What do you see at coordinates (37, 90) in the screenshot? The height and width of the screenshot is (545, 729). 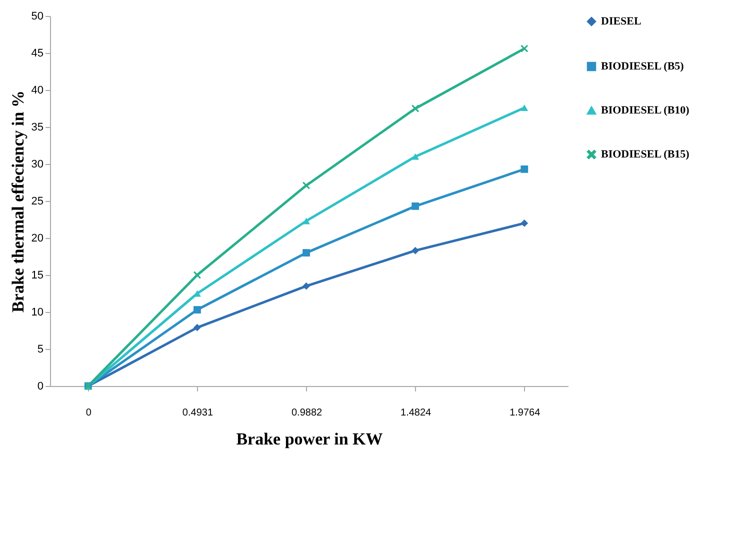 I see `y-tick-label: 40` at bounding box center [37, 90].